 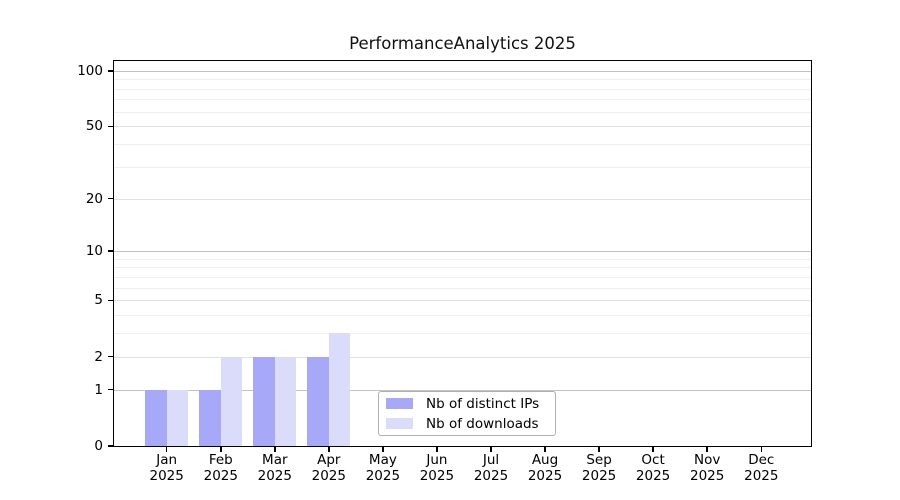 I want to click on x-tick-label: Sep 2025, so click(x=599, y=468).